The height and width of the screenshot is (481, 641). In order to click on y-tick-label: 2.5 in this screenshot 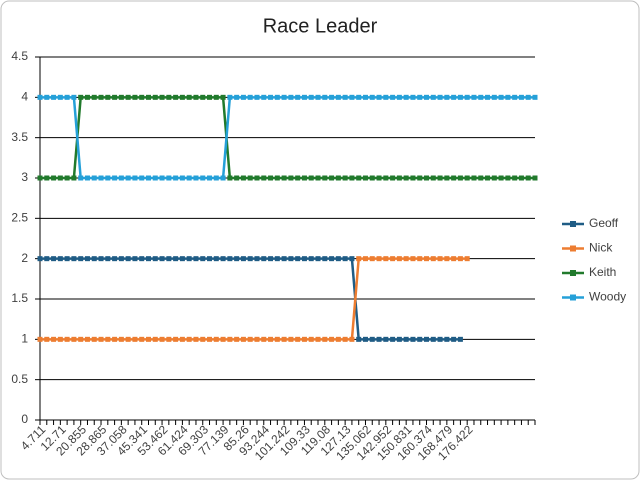, I will do `click(19, 218)`.